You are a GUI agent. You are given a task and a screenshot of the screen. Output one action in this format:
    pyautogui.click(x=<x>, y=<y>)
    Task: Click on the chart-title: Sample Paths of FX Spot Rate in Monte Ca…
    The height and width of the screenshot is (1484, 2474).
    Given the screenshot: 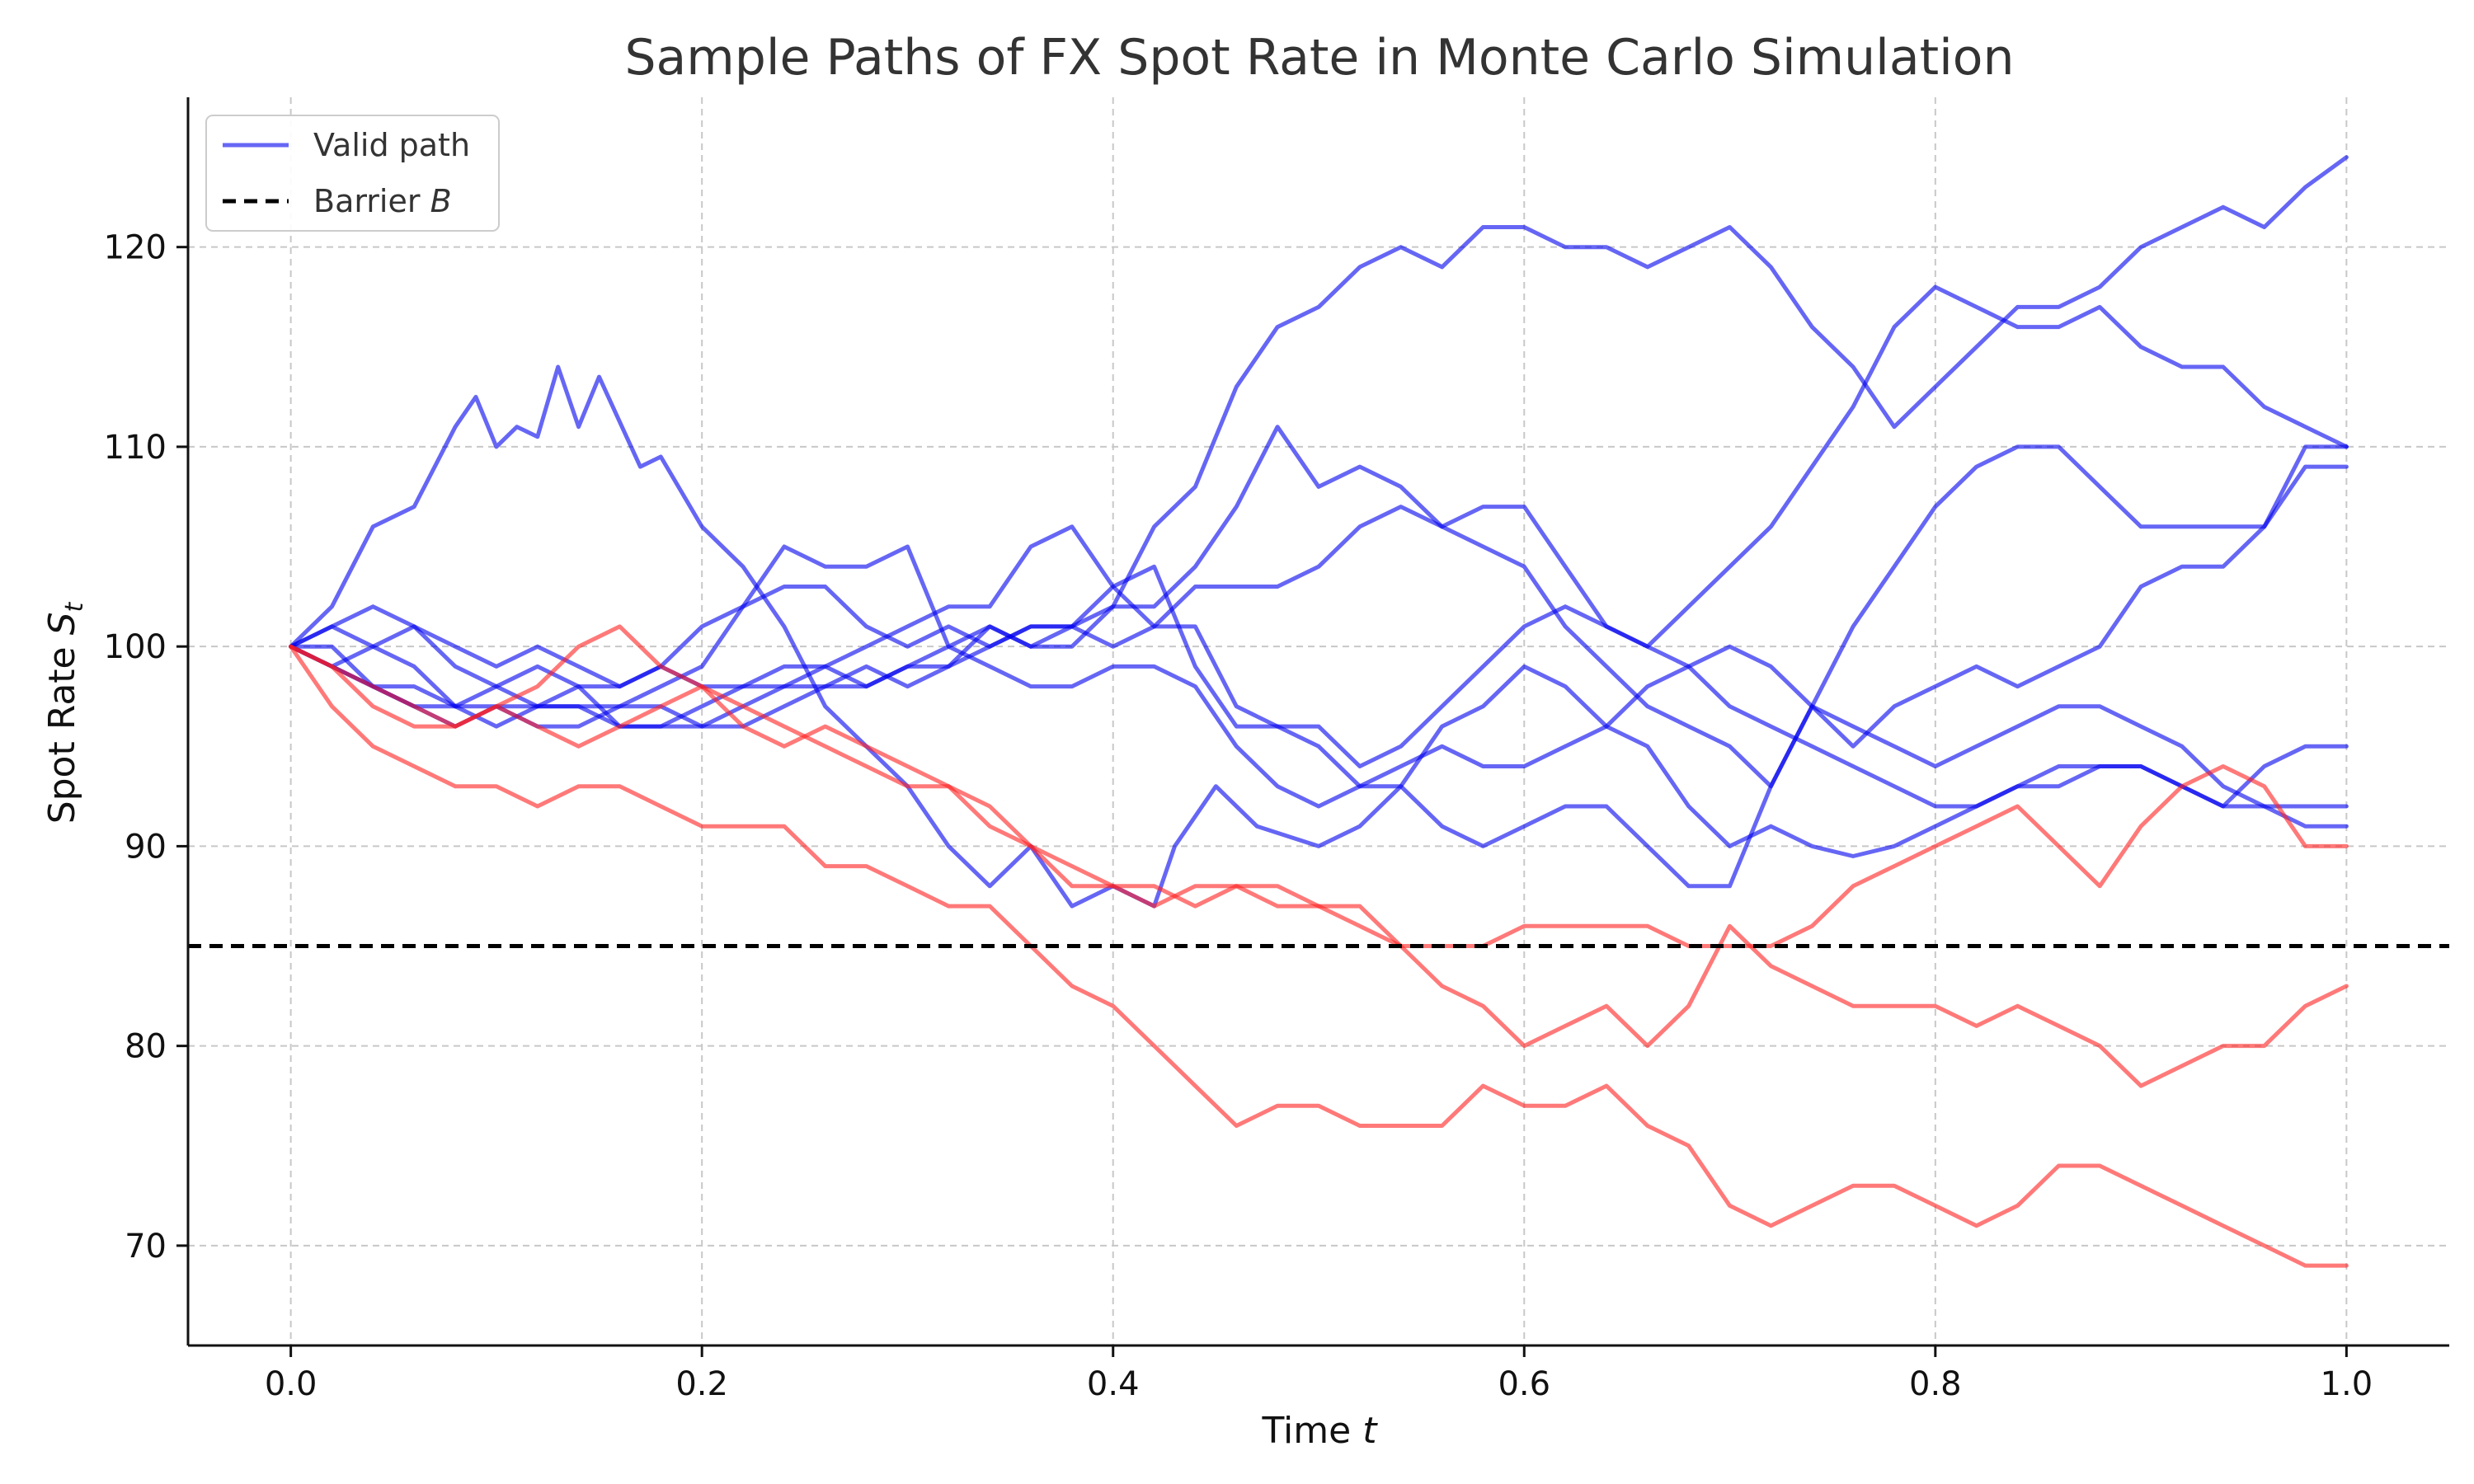 What is the action you would take?
    pyautogui.click(x=1319, y=58)
    